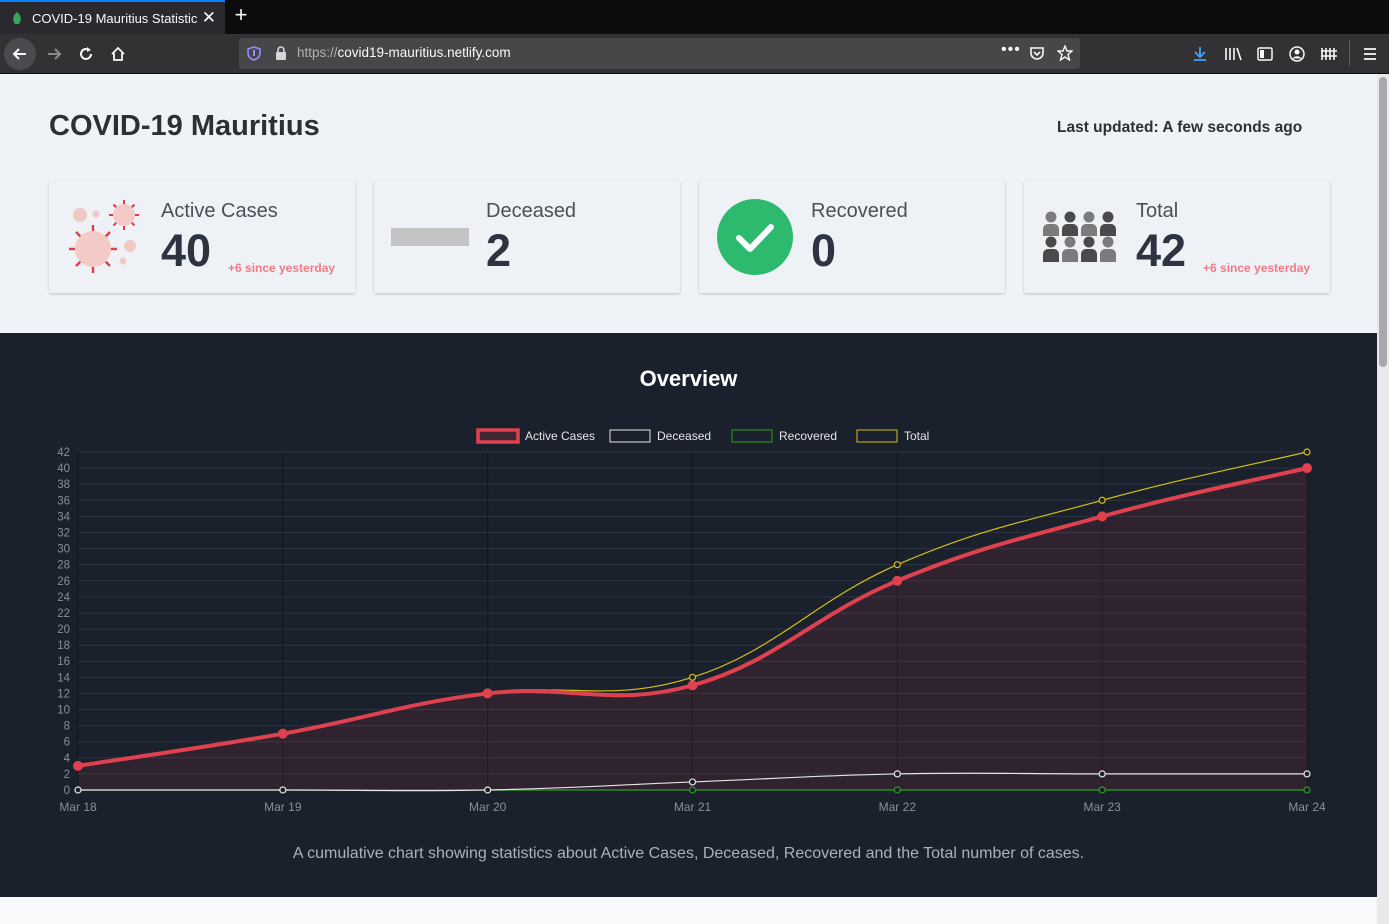  What do you see at coordinates (916, 436) in the screenshot?
I see `legend-label: Total` at bounding box center [916, 436].